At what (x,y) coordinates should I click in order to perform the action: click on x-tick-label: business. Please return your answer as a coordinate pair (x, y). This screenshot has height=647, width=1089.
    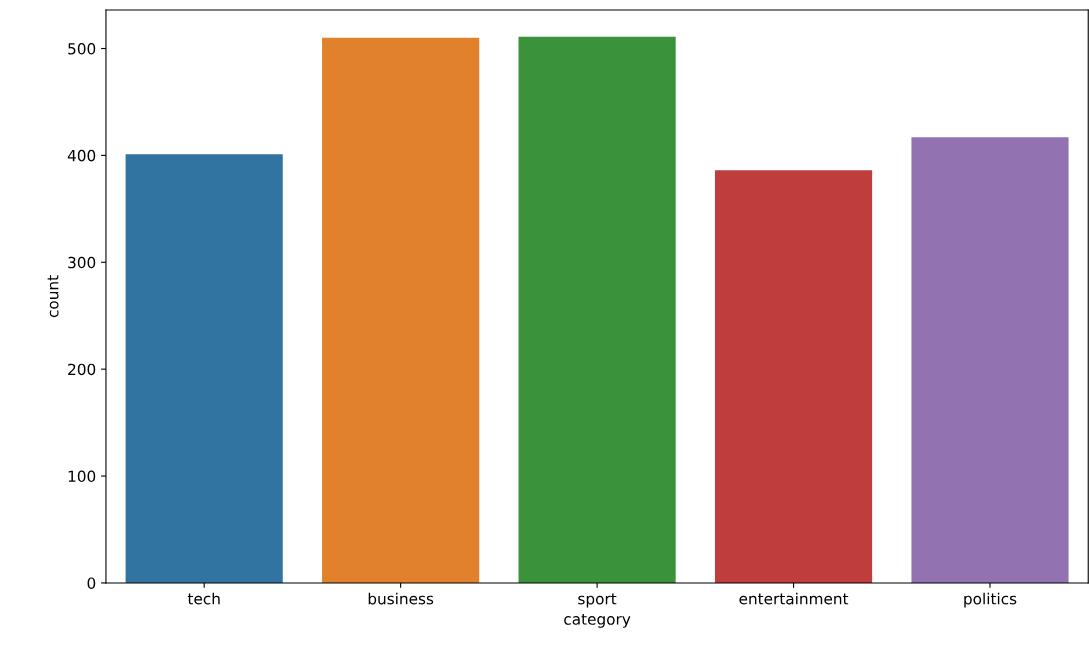
    Looking at the image, I should click on (401, 598).